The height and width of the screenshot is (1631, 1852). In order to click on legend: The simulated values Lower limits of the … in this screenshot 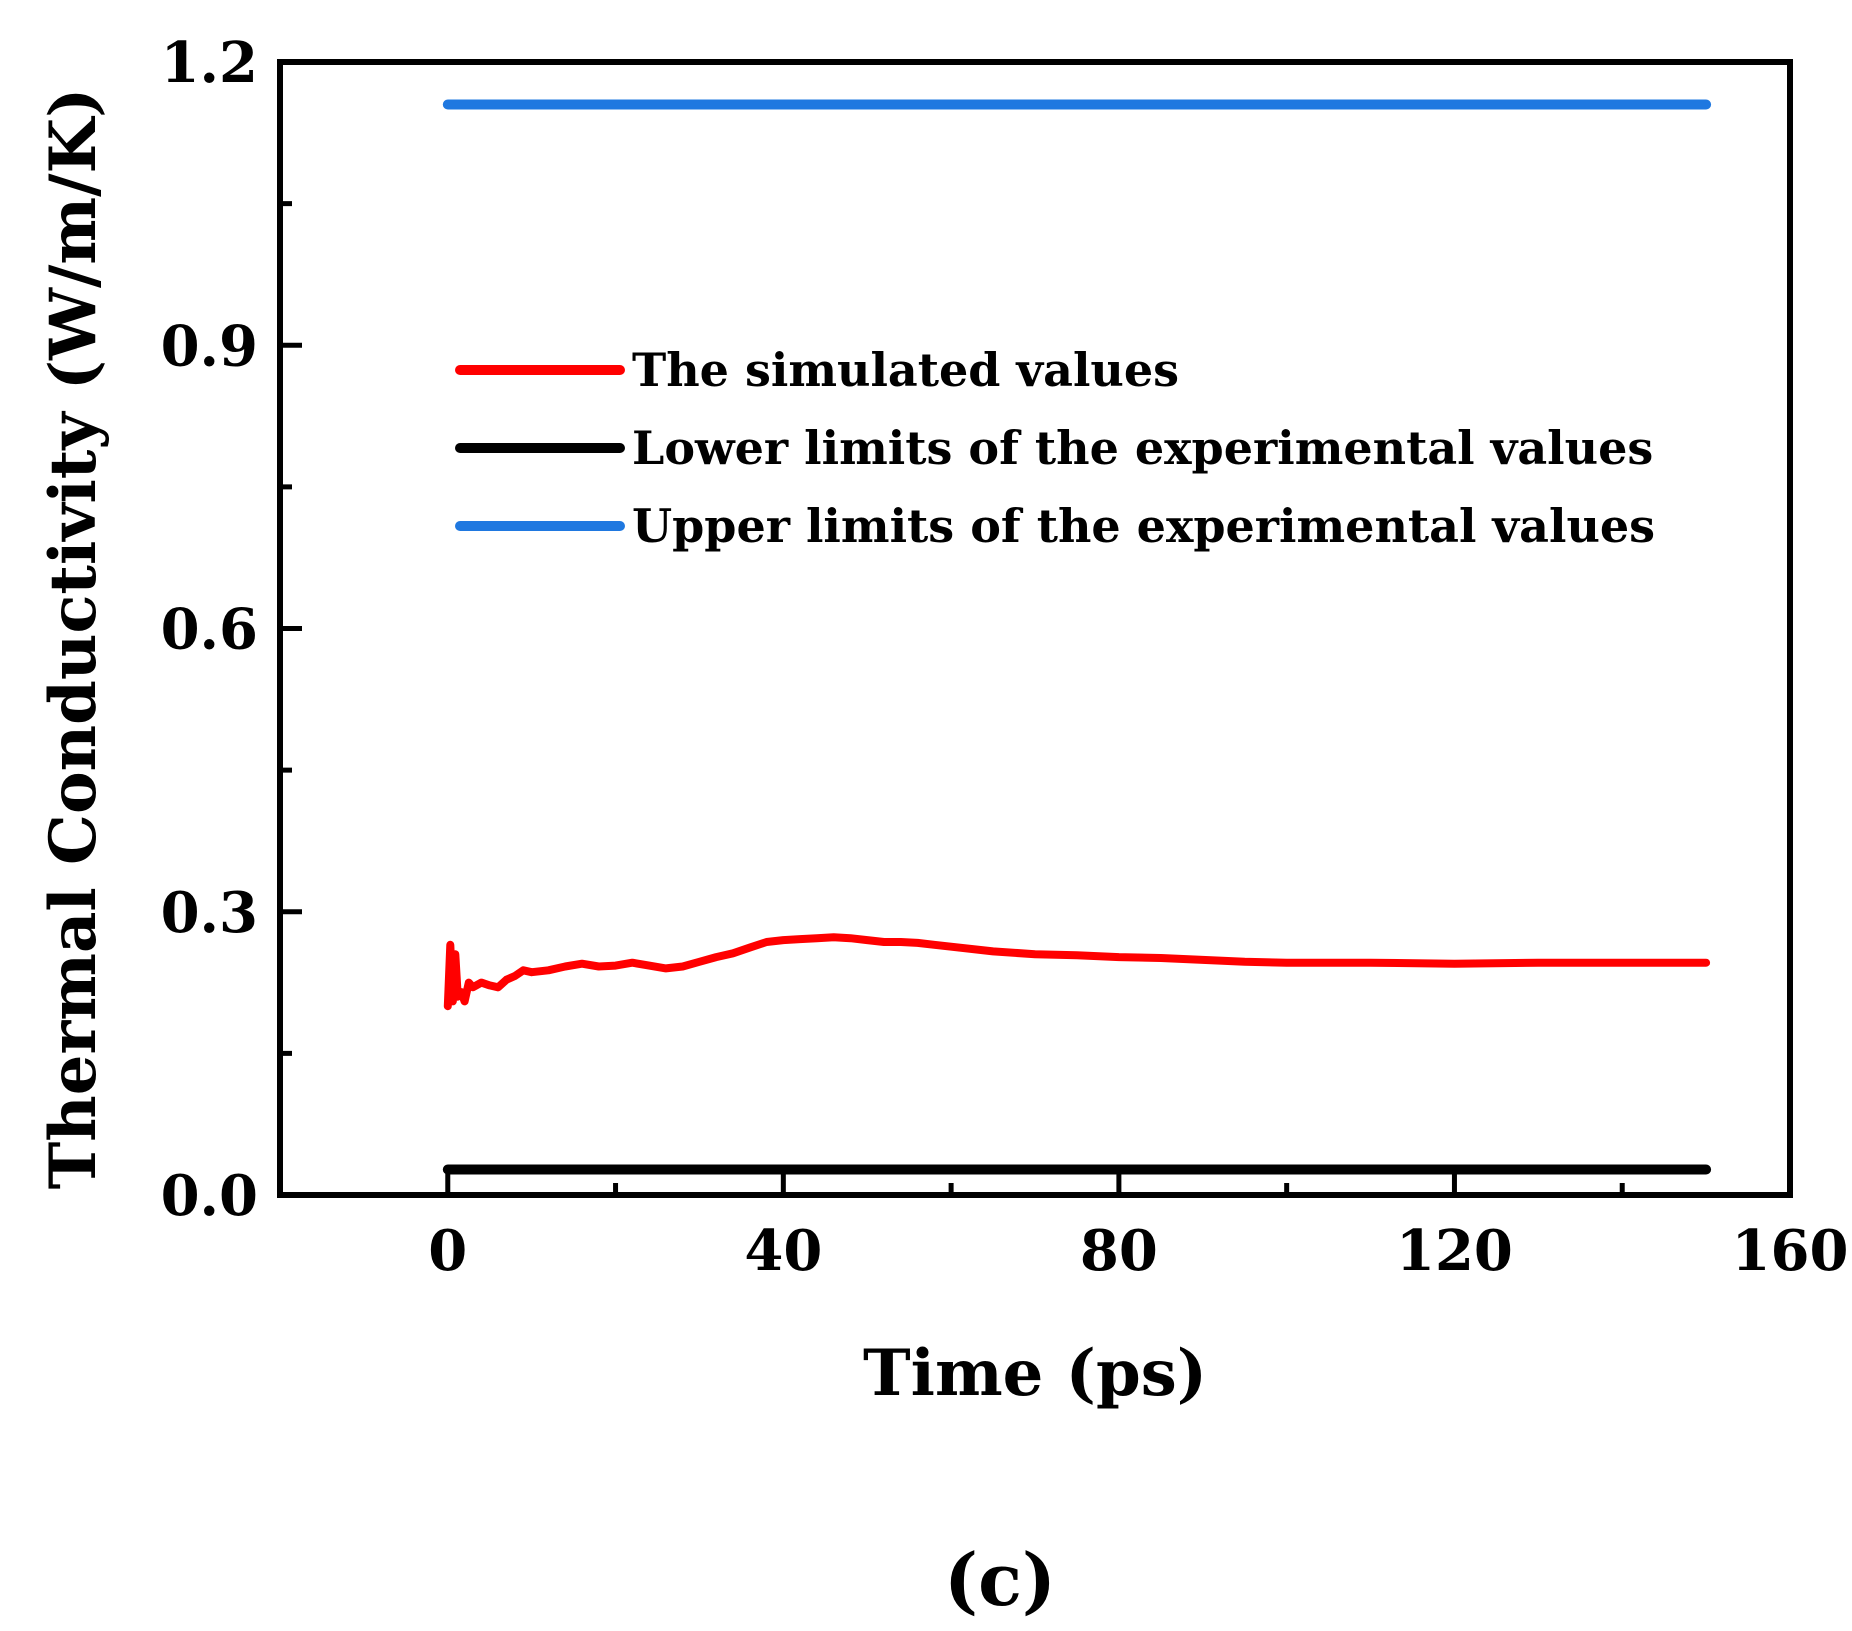, I will do `click(1055, 448)`.